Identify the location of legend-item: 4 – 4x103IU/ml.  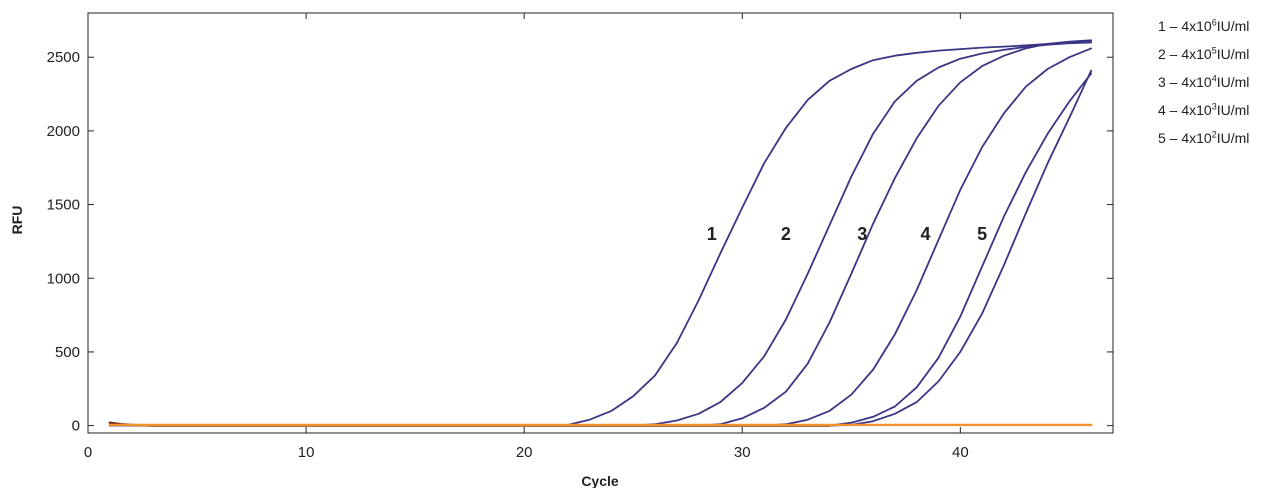
(1204, 109).